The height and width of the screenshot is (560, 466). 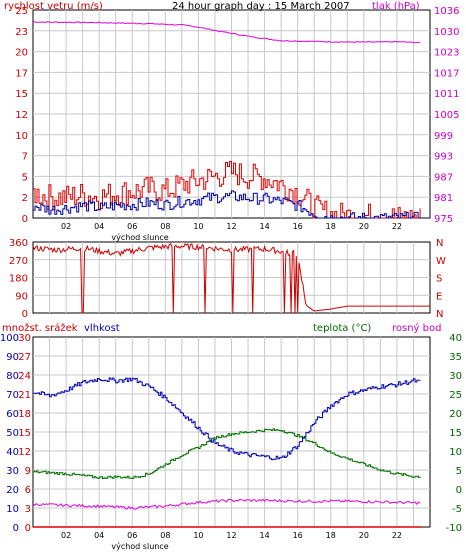 I want to click on climate-x-tick: 08, so click(x=165, y=535).